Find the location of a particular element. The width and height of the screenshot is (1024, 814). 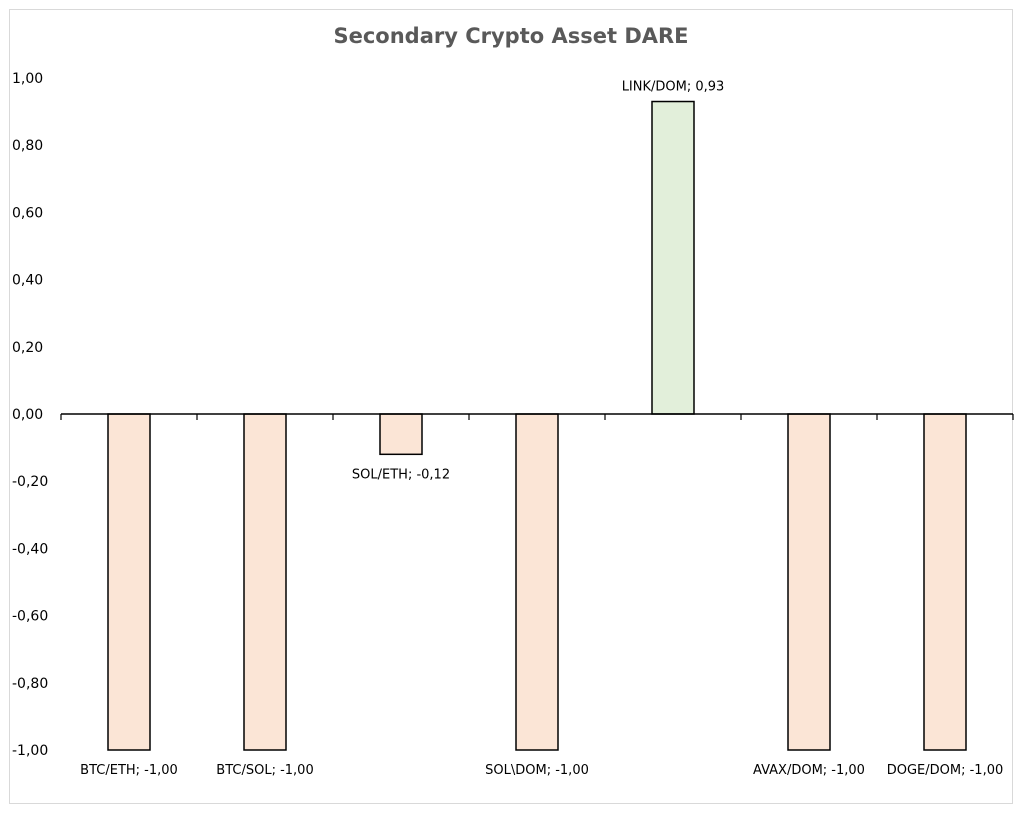

y-tick-label: 0,00 is located at coordinates (27, 415).